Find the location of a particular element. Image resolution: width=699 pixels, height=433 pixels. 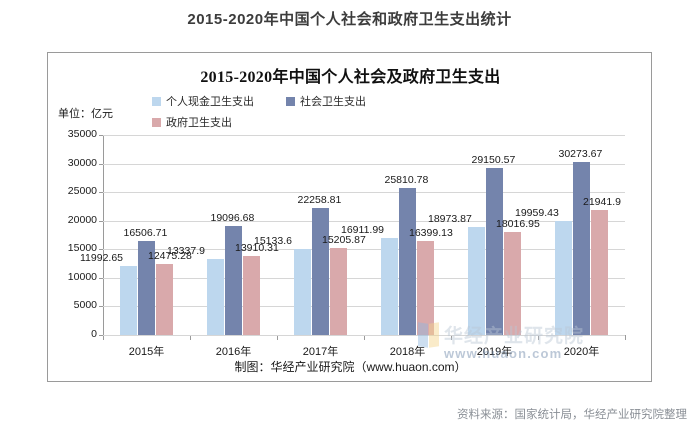

x-axis-tick-label: 2020年 is located at coordinates (581, 352).